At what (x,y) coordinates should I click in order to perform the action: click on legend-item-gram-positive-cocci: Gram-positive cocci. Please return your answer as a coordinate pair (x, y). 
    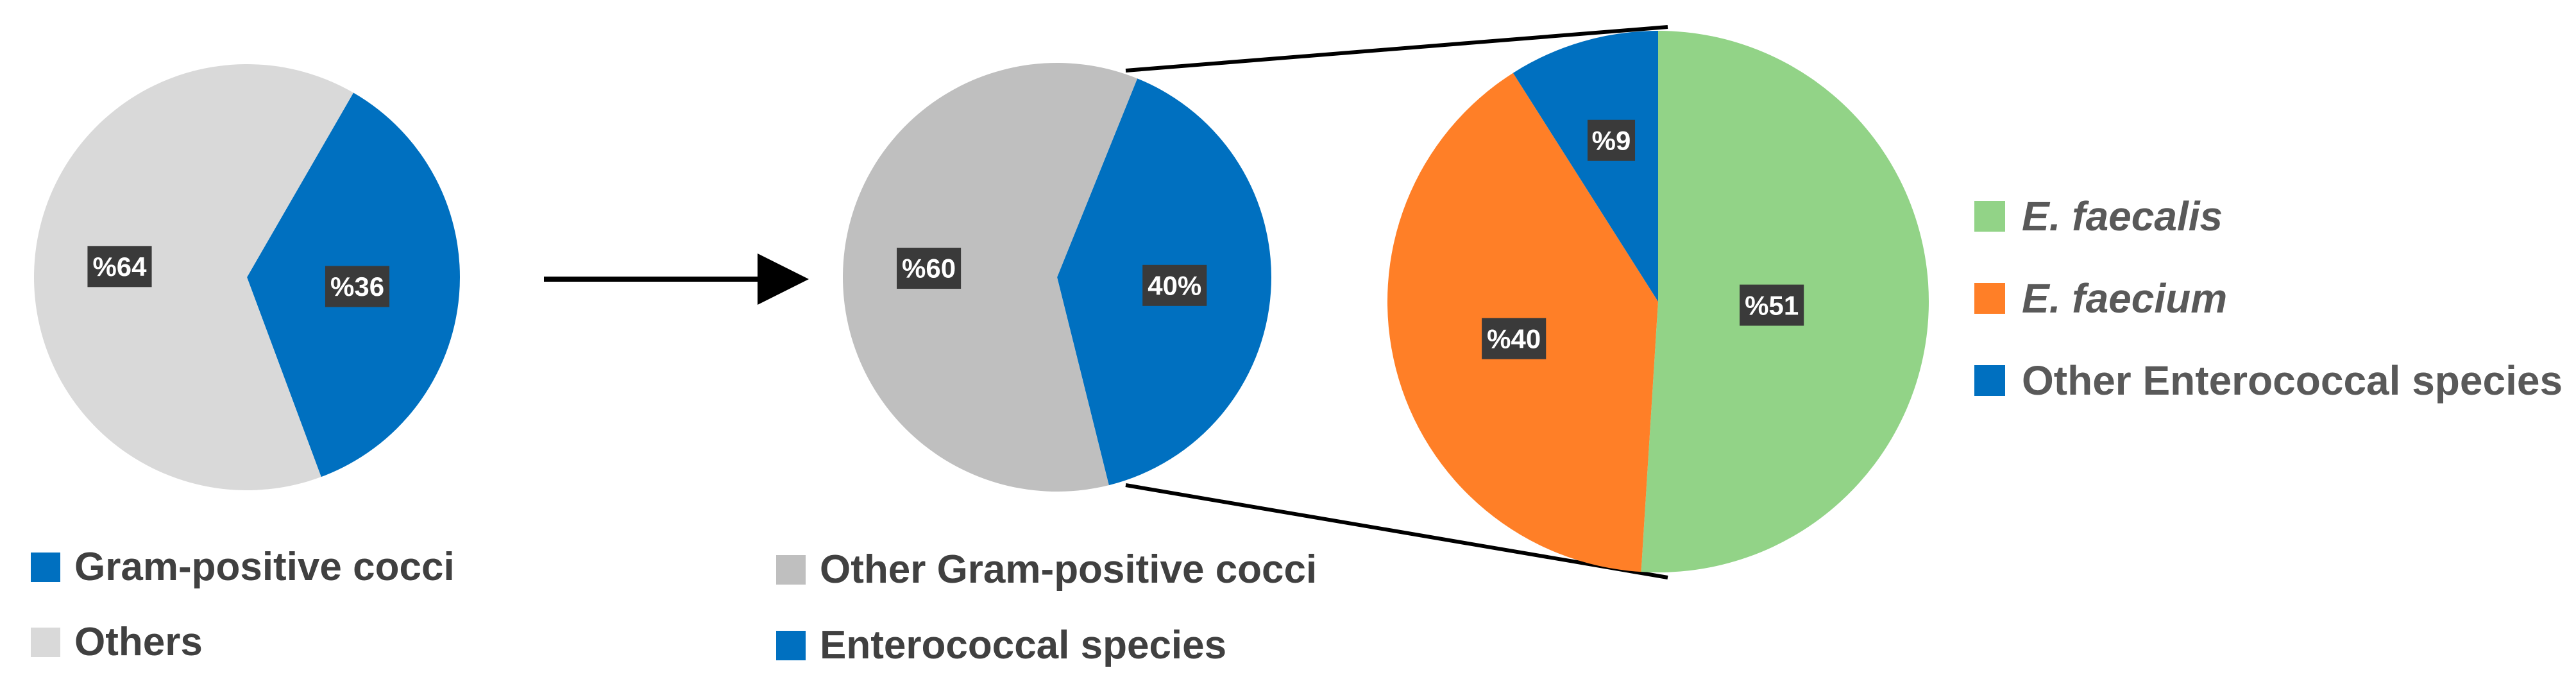
    Looking at the image, I should click on (243, 567).